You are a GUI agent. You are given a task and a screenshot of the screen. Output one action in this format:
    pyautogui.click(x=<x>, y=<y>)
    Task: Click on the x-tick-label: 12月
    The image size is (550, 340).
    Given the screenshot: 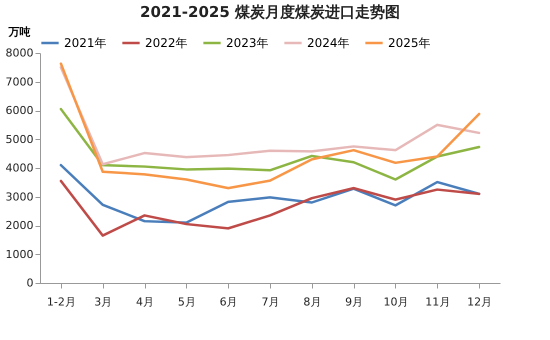 What is the action you would take?
    pyautogui.click(x=479, y=302)
    